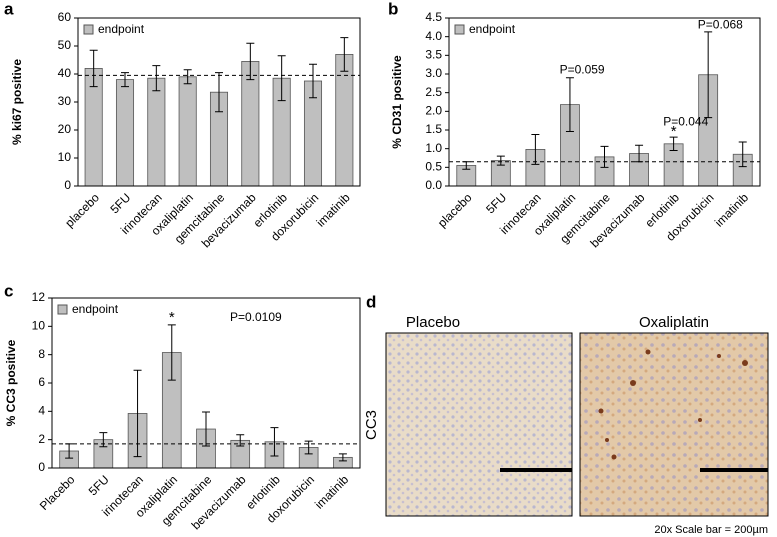 The height and width of the screenshot is (537, 777). I want to click on y-axis-title: % CD31 positive, so click(397, 102).